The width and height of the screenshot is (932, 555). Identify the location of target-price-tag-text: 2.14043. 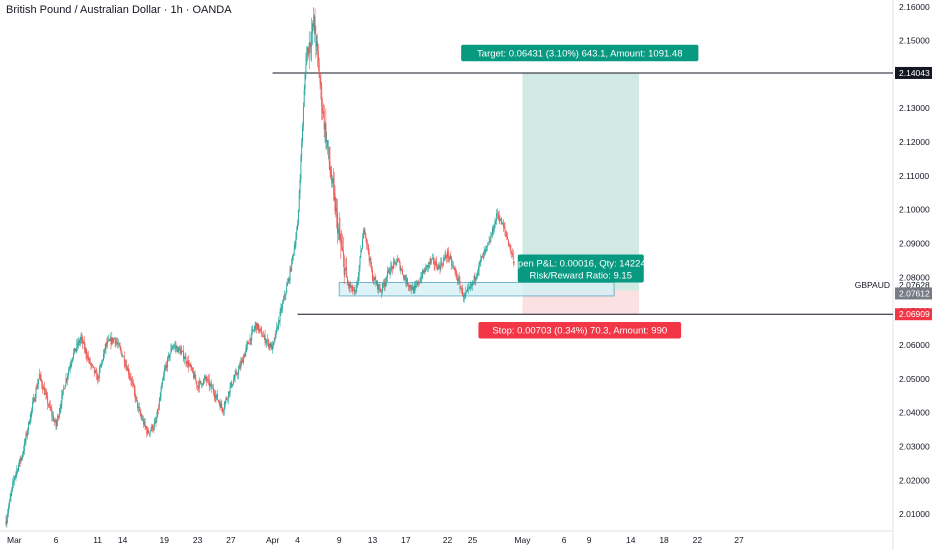
(914, 73).